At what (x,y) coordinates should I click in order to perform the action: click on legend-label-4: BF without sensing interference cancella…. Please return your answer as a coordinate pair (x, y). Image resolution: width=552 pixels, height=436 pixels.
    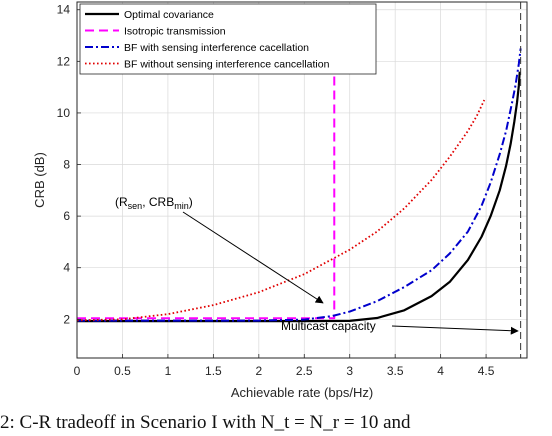
    Looking at the image, I should click on (227, 65).